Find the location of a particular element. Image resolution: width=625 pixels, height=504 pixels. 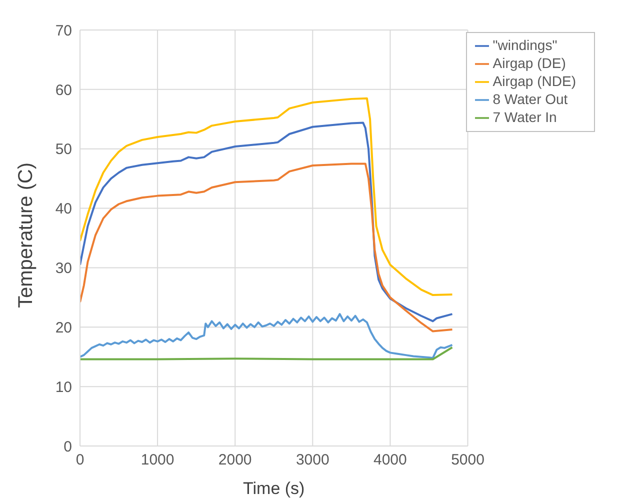

legend-label: 7 Water In is located at coordinates (524, 117).